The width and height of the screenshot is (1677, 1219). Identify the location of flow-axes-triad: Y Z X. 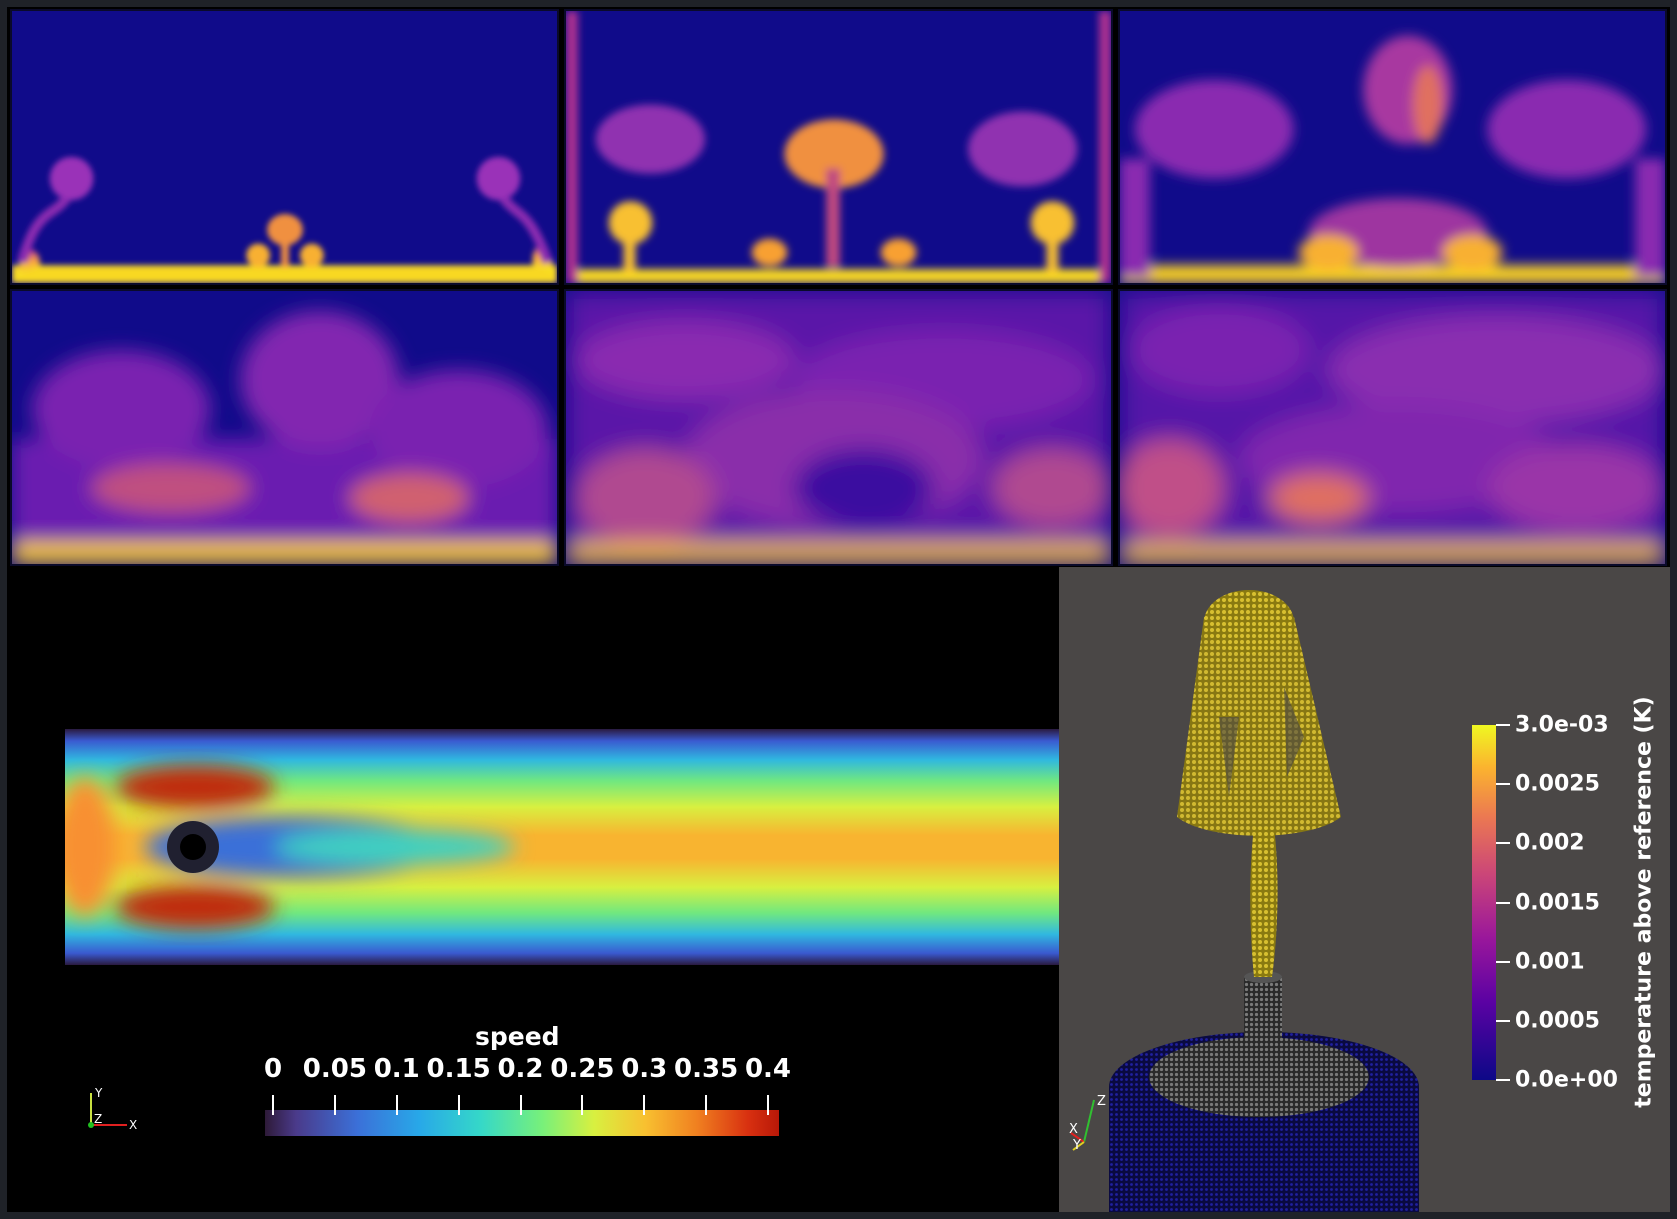
(114, 1110).